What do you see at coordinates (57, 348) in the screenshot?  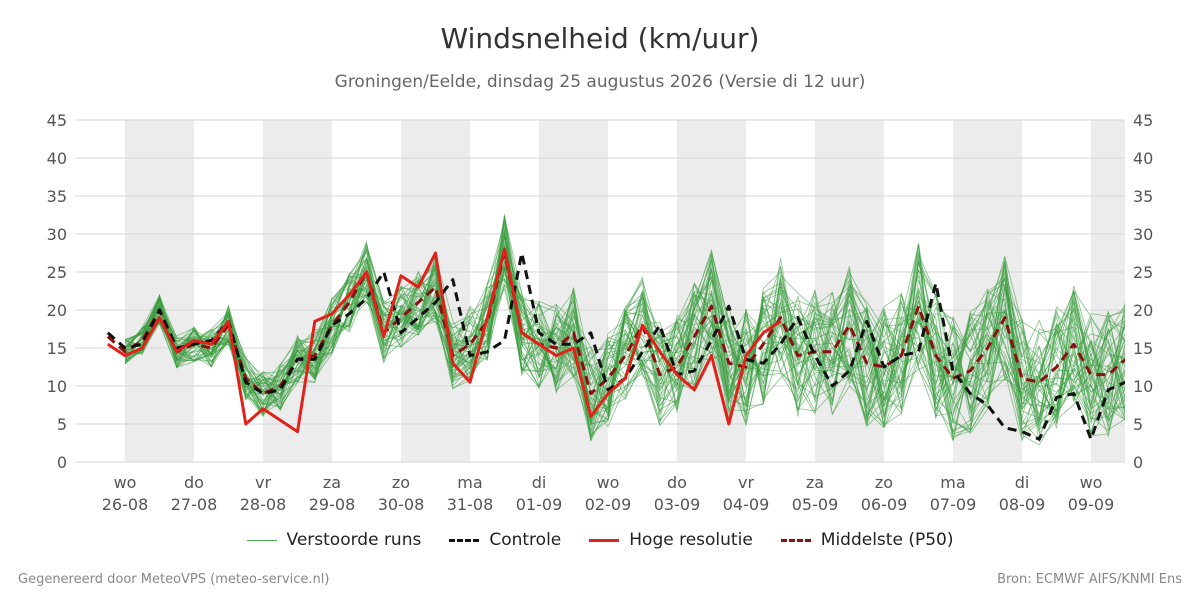 I see `y-tick-left-15: 15` at bounding box center [57, 348].